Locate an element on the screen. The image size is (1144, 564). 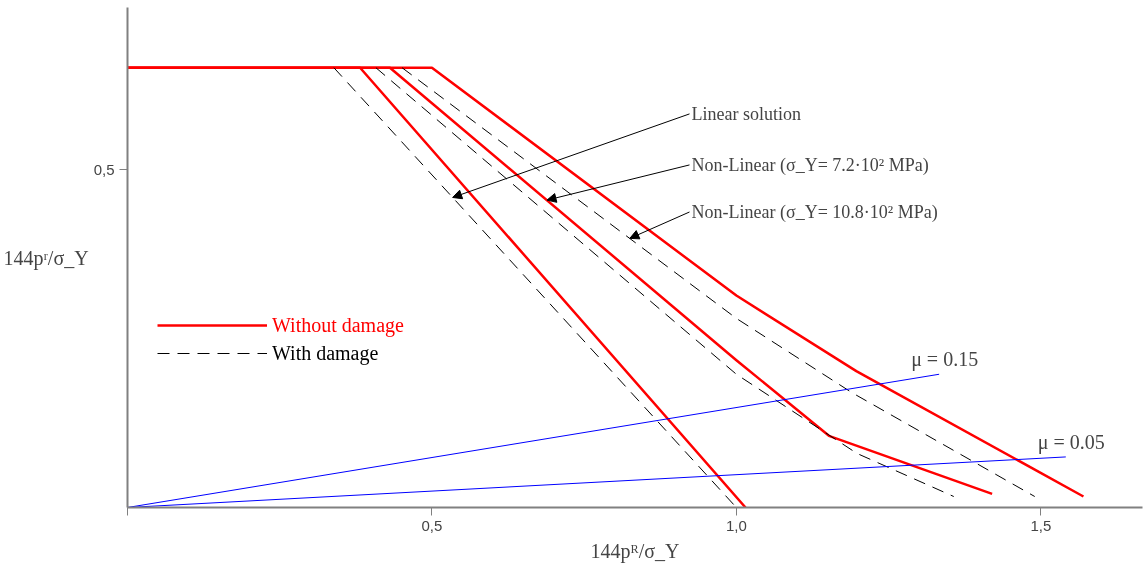
x-tick-label: 1,5 is located at coordinates (1041, 525).